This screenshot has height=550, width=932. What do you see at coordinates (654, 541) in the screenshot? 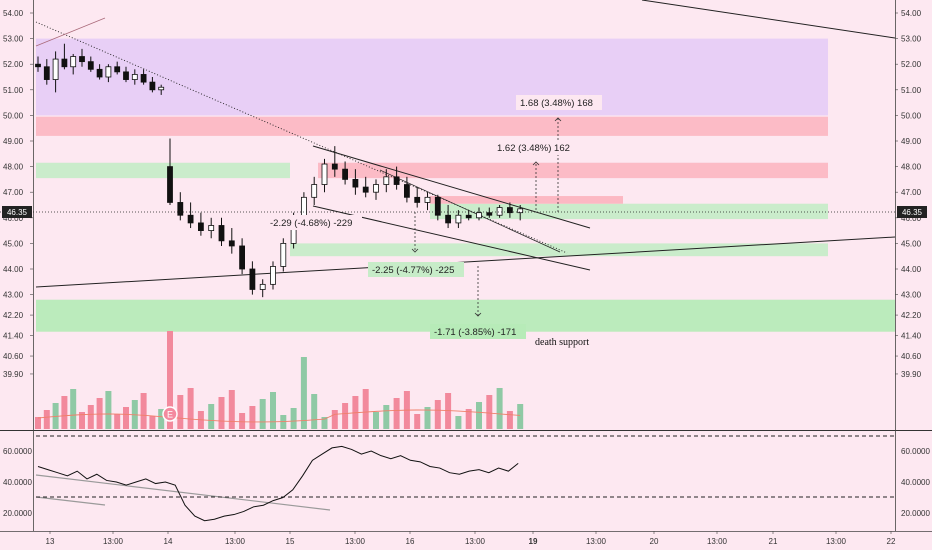
I see `time-tick-label: 20` at bounding box center [654, 541].